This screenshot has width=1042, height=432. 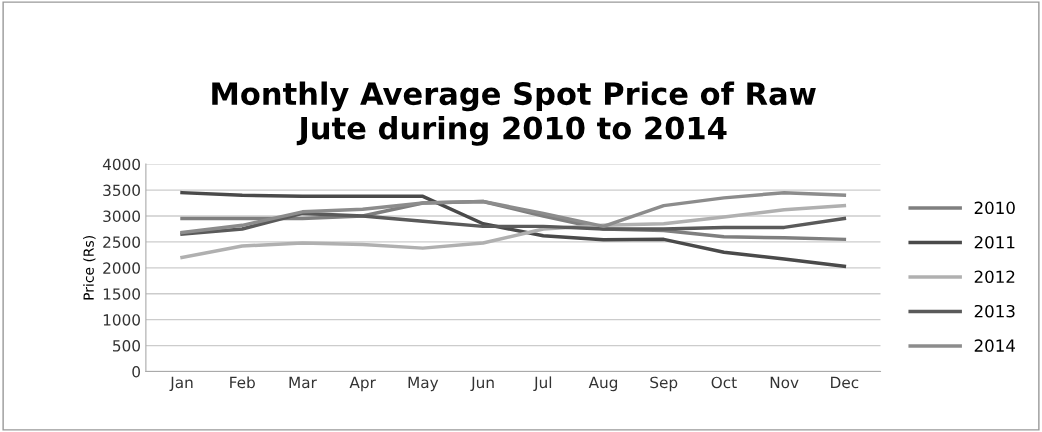 What do you see at coordinates (994, 208) in the screenshot?
I see `legend-label: 2010` at bounding box center [994, 208].